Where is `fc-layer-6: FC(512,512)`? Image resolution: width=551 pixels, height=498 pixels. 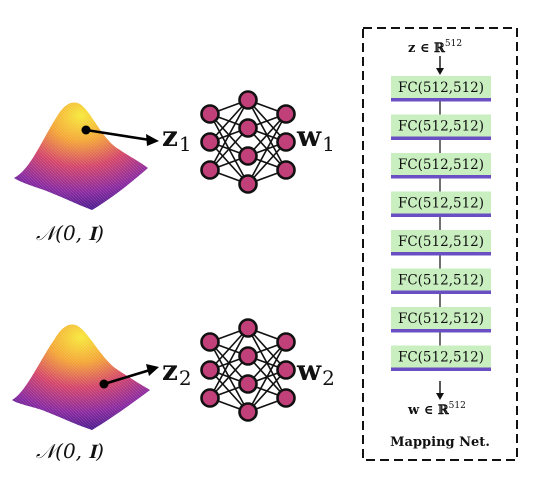
fc-layer-6: FC(512,512) is located at coordinates (441, 281).